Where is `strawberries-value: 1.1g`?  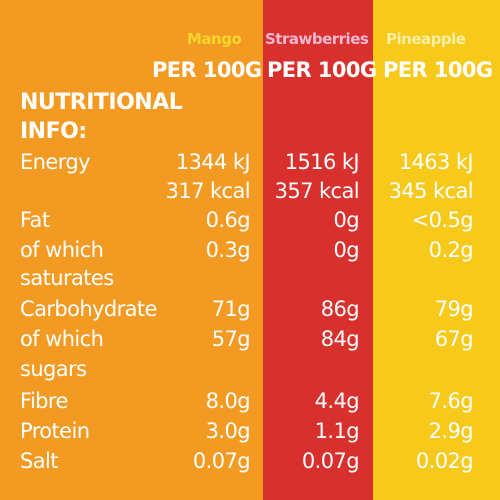
strawberries-value: 1.1g is located at coordinates (337, 431).